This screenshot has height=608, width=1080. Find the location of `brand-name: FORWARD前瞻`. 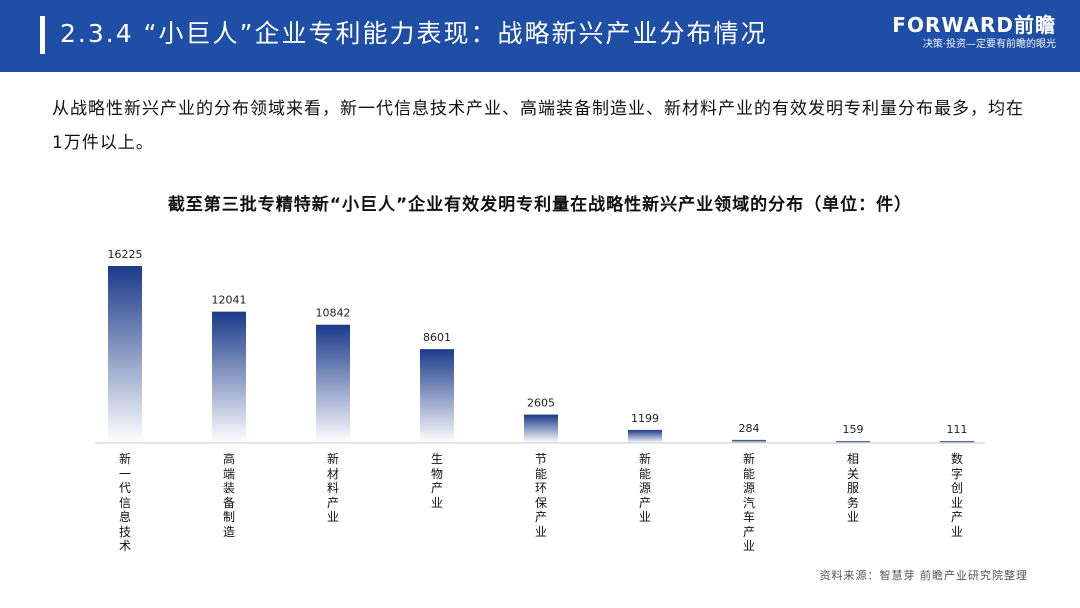

brand-name: FORWARD前瞻 is located at coordinates (974, 25).